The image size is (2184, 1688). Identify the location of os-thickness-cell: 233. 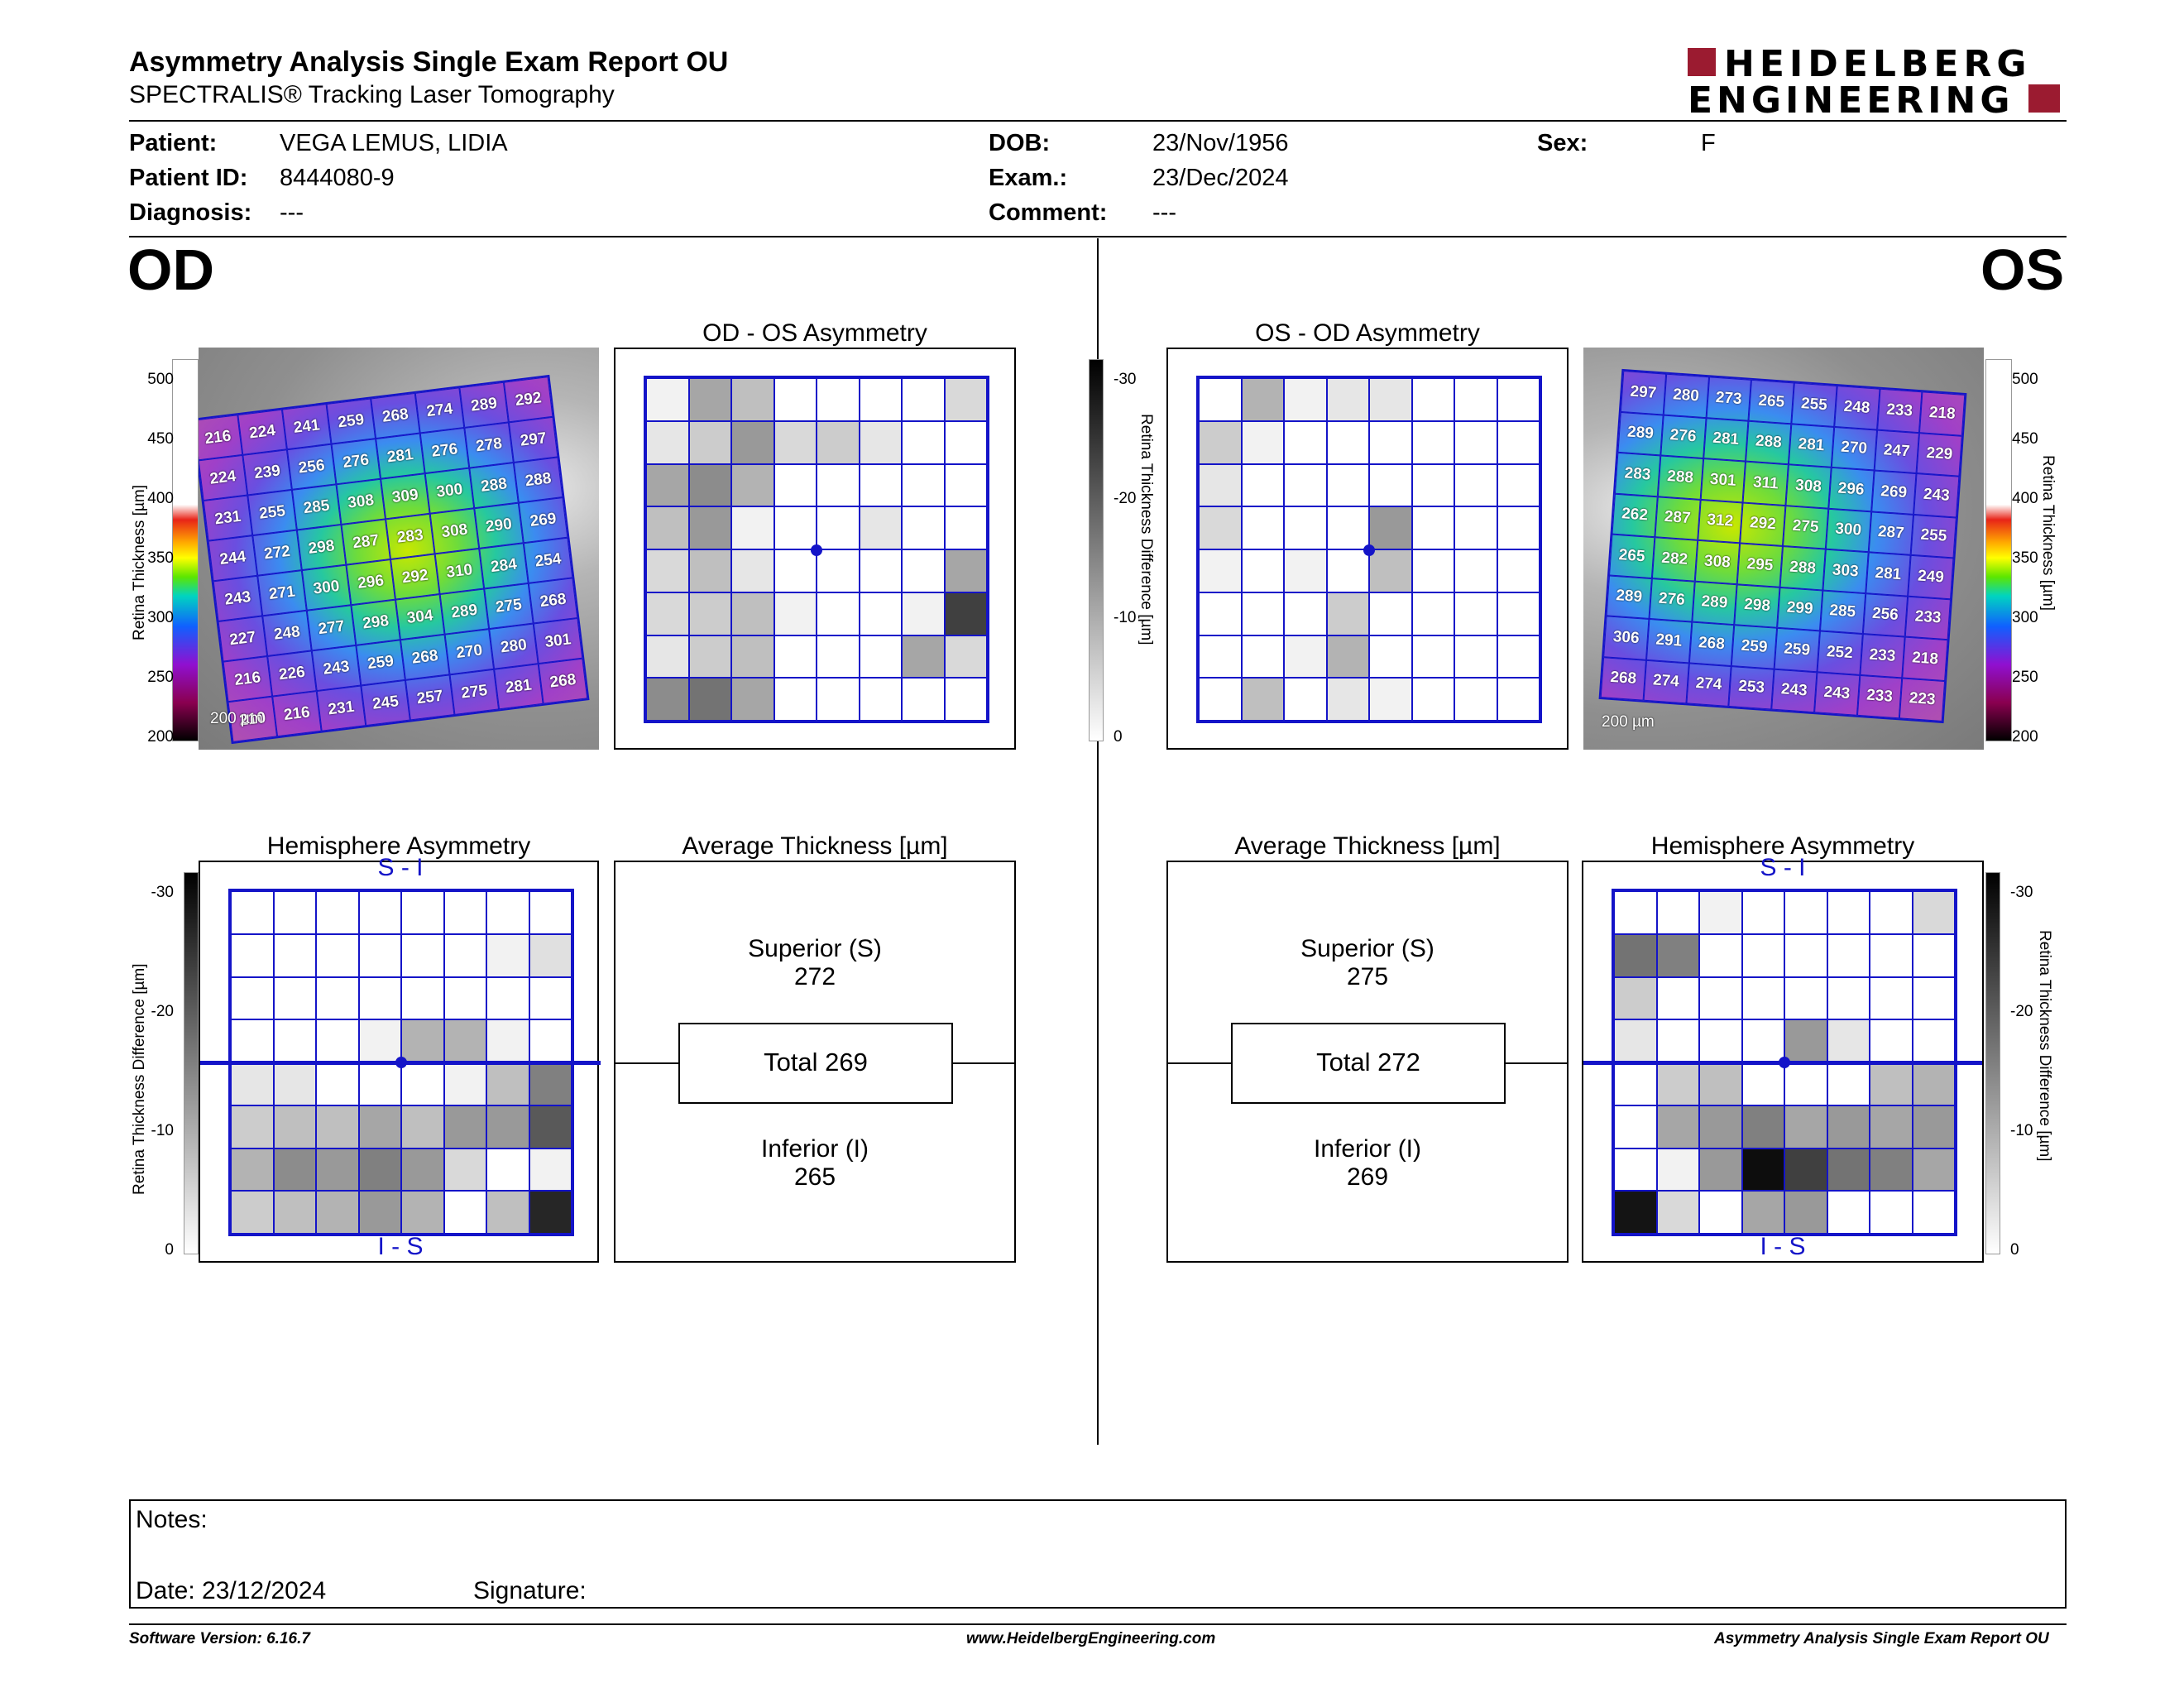
(1879, 696).